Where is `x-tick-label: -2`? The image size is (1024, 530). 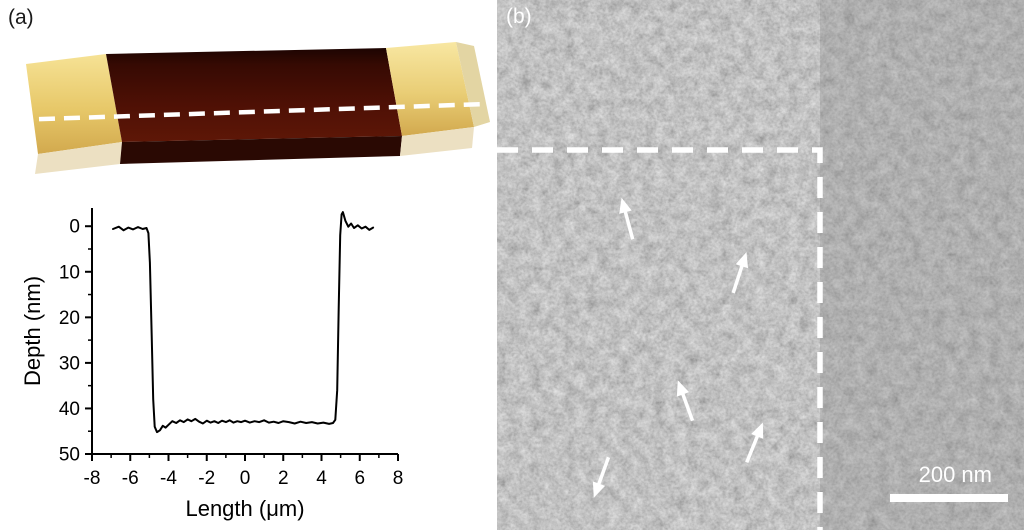 x-tick-label: -2 is located at coordinates (206, 478).